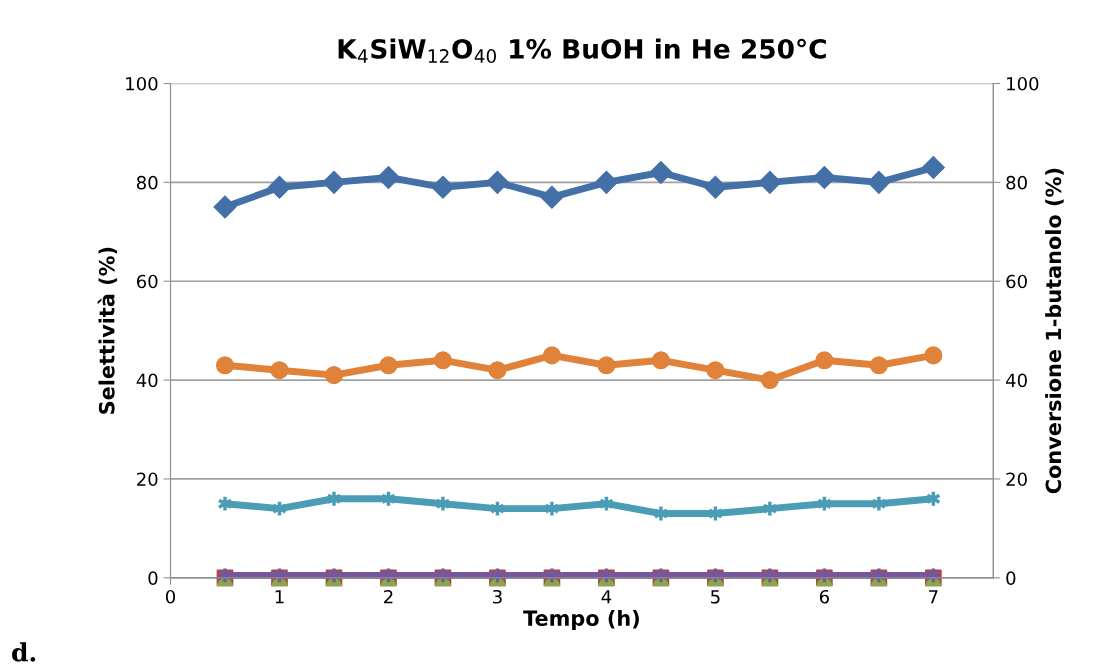 The height and width of the screenshot is (668, 1100). I want to click on x-tick-label: 4, so click(606, 597).